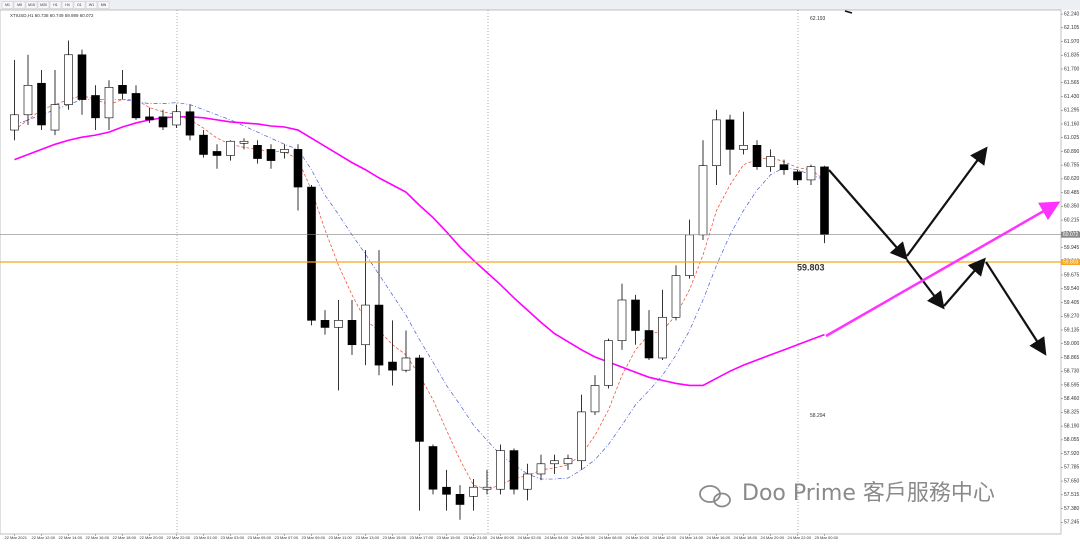 The height and width of the screenshot is (548, 1080). What do you see at coordinates (818, 19) in the screenshot?
I see `price-annotation: 62.193` at bounding box center [818, 19].